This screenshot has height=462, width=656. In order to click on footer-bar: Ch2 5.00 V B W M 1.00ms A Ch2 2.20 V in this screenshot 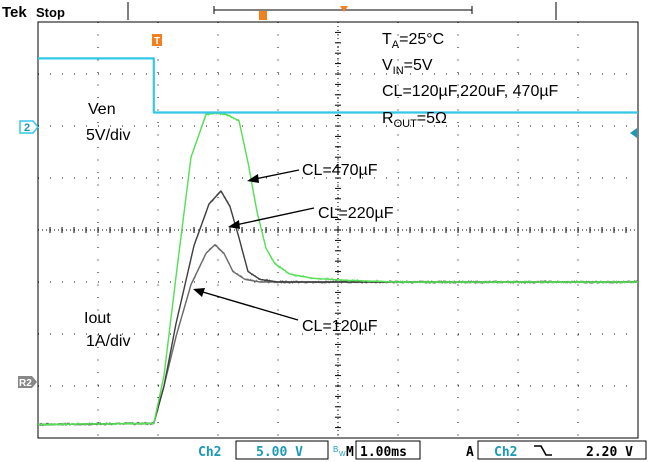, I will do `click(422, 450)`.